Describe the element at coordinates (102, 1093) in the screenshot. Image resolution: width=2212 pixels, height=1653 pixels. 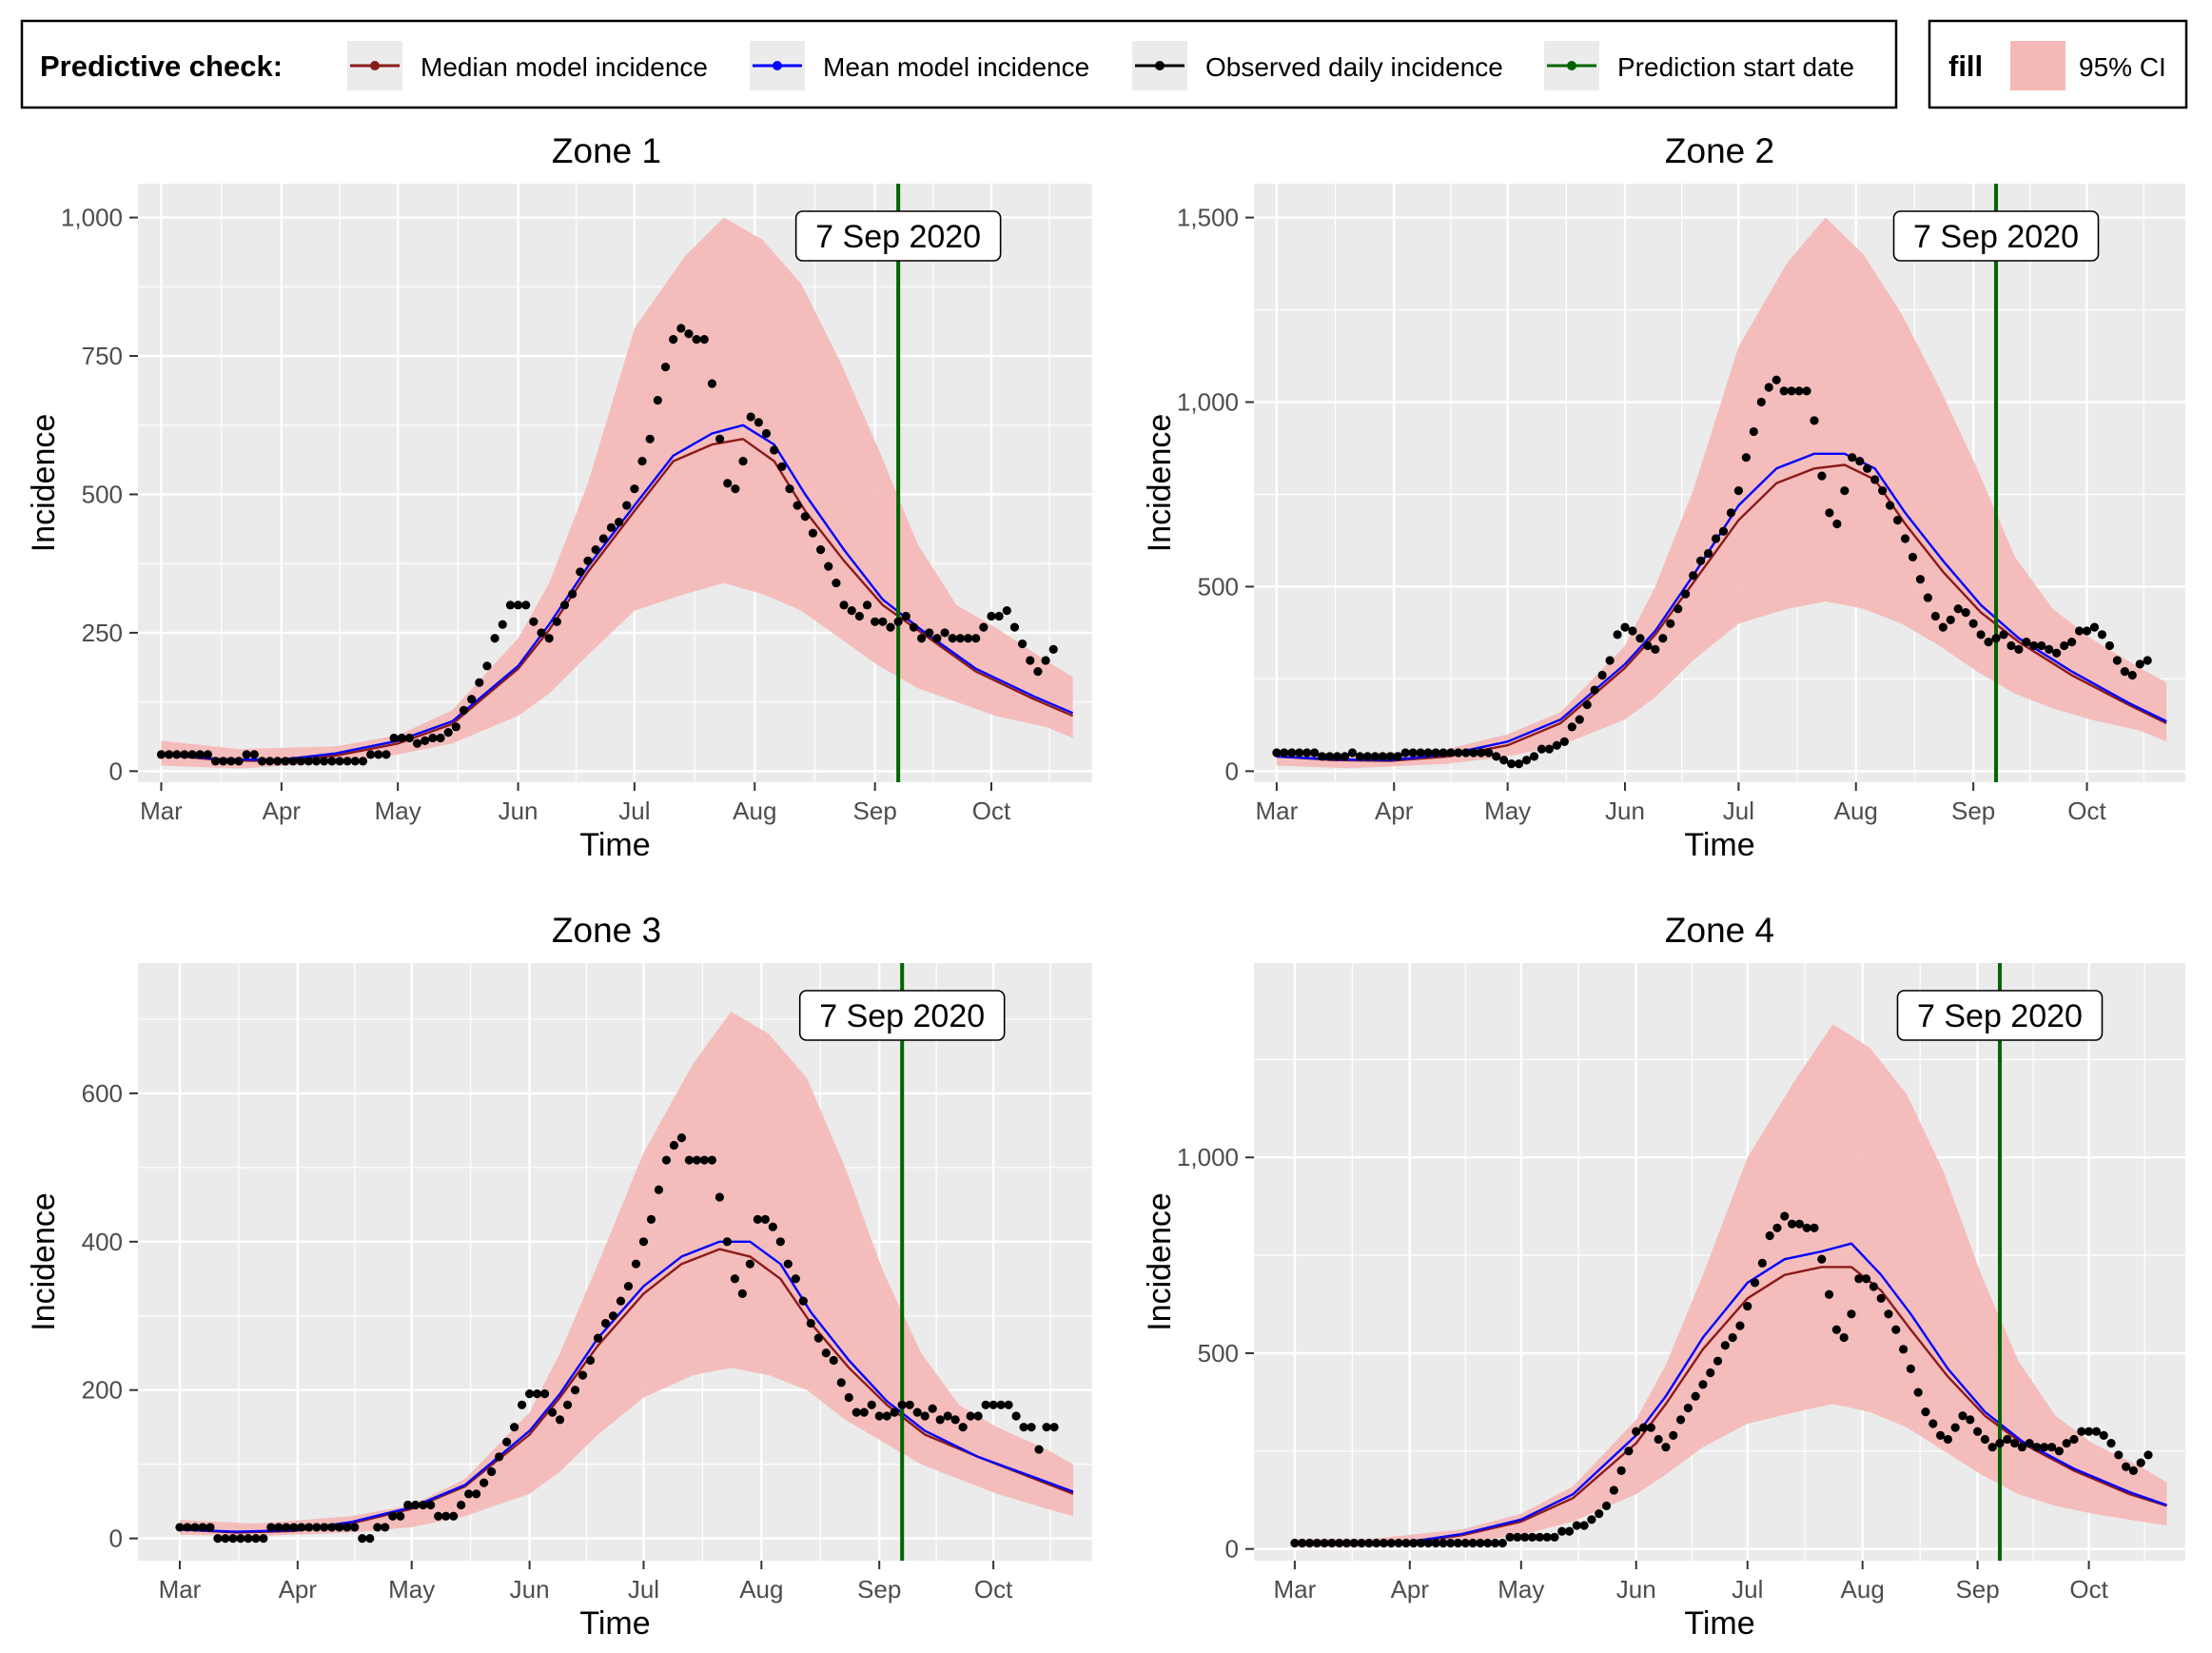
I see `y-tick-label: 600` at that location.